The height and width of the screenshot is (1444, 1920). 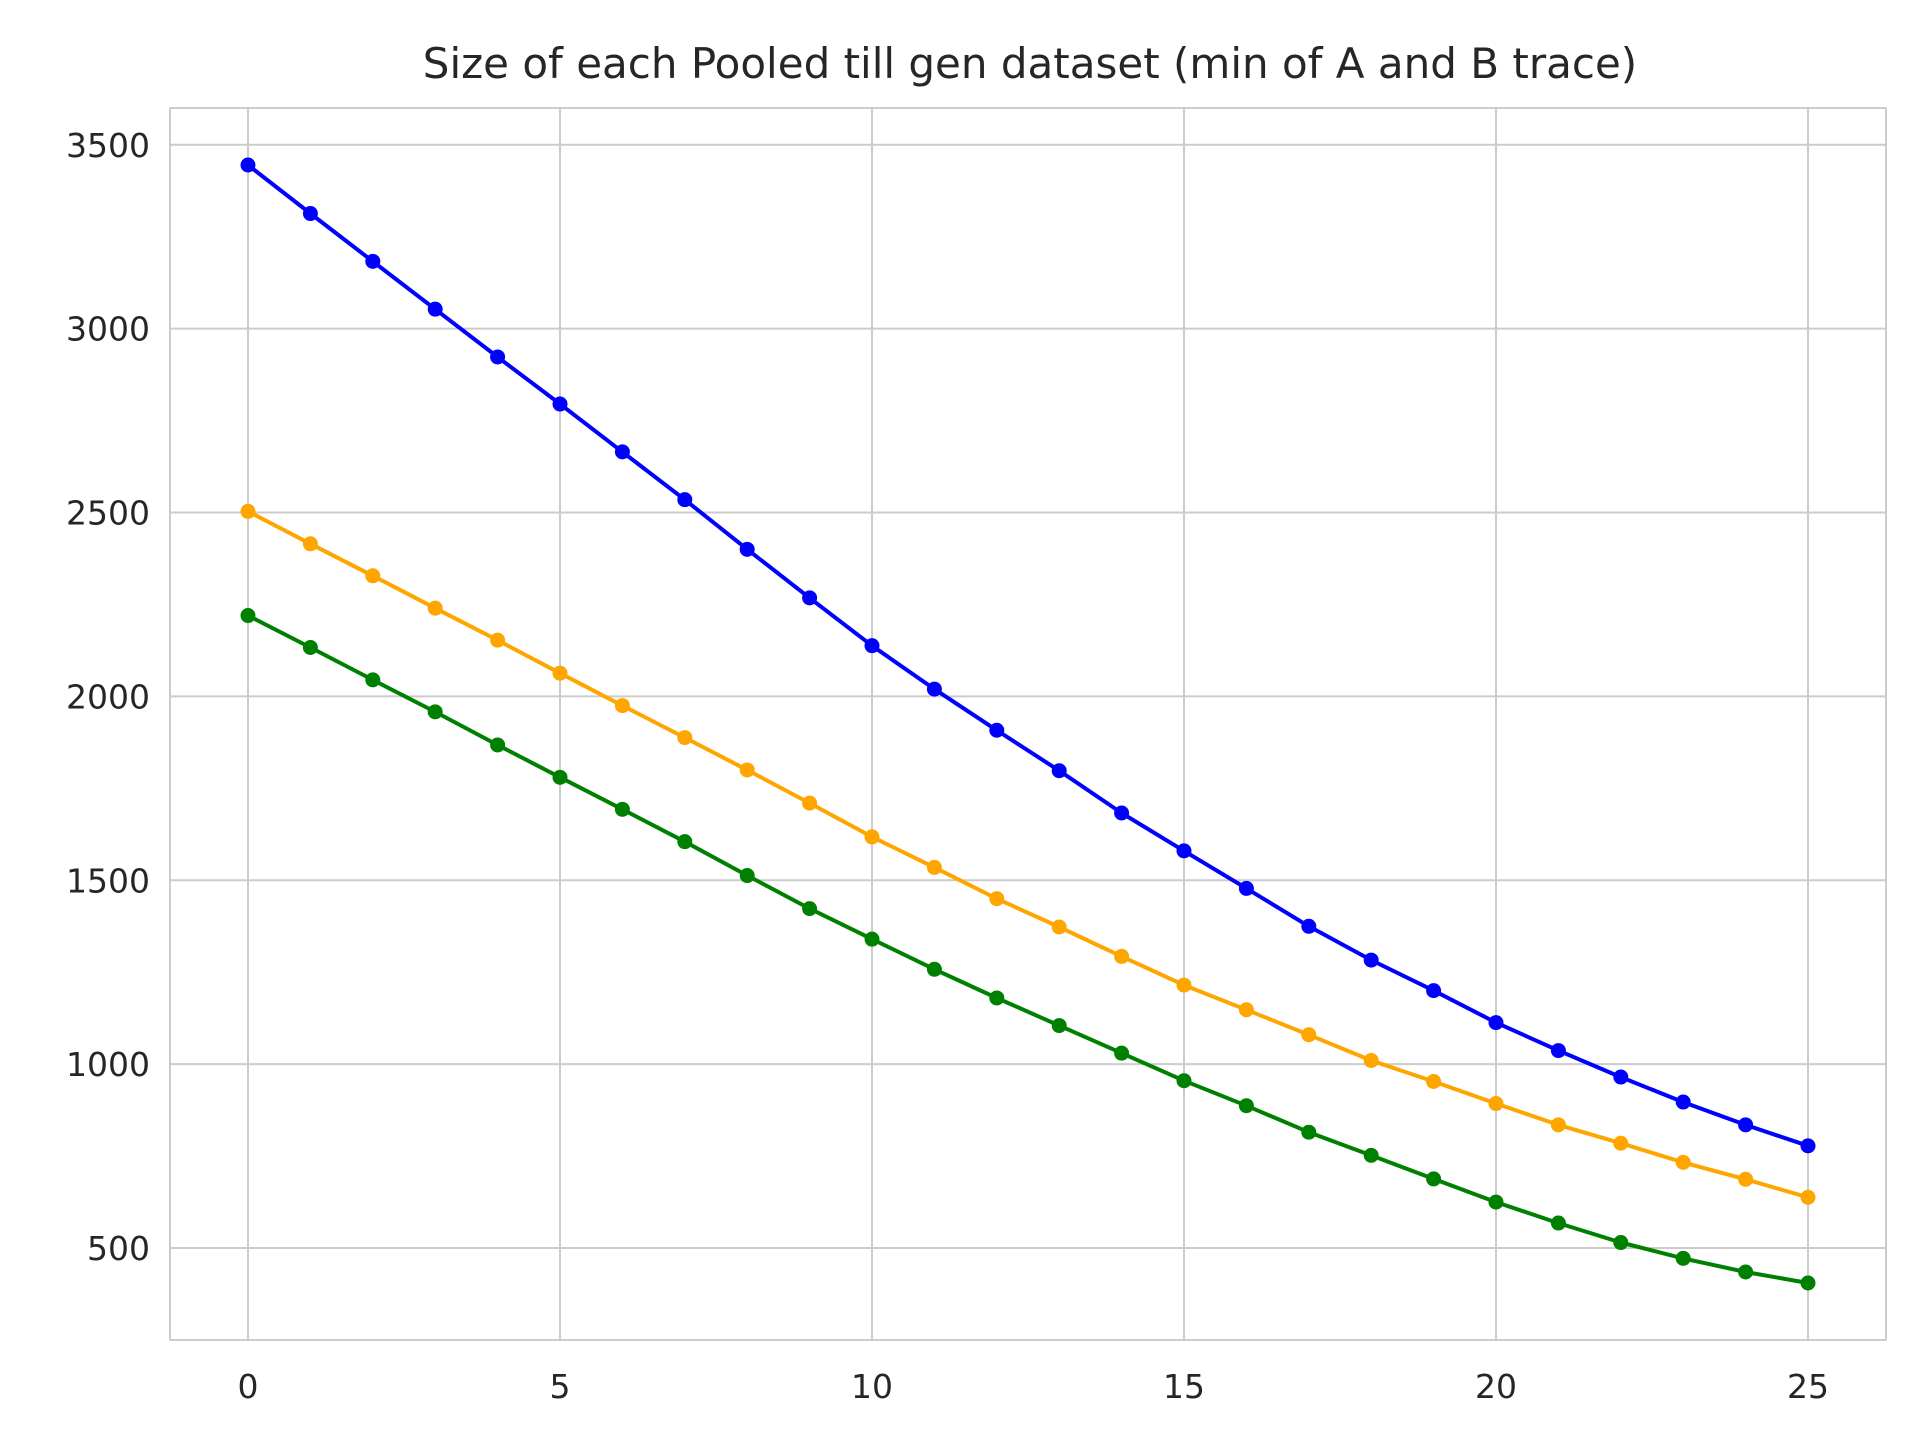 What do you see at coordinates (108, 329) in the screenshot?
I see `y-tick-label: 3000` at bounding box center [108, 329].